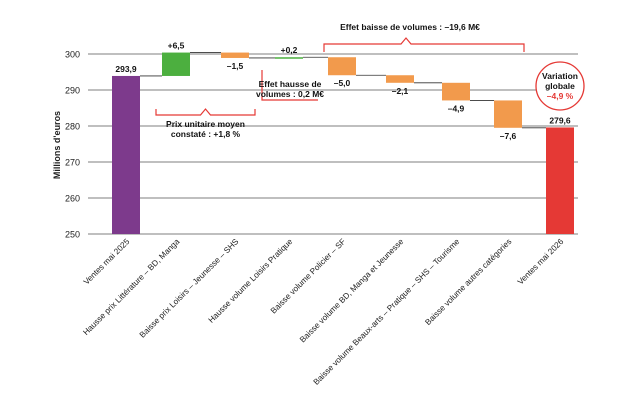  I want to click on connector-lines, so click(343, 90).